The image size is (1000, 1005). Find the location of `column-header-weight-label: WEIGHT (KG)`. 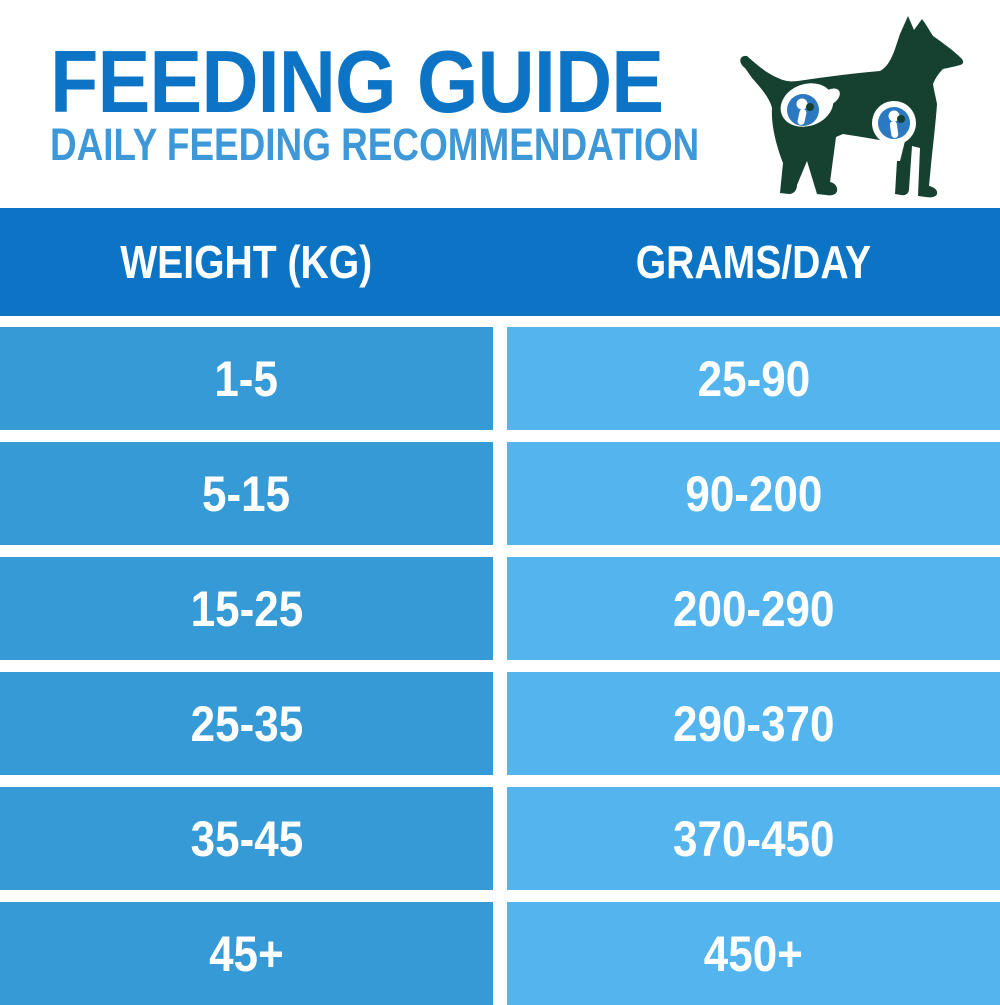

column-header-weight-label: WEIGHT (KG) is located at coordinates (246, 262).